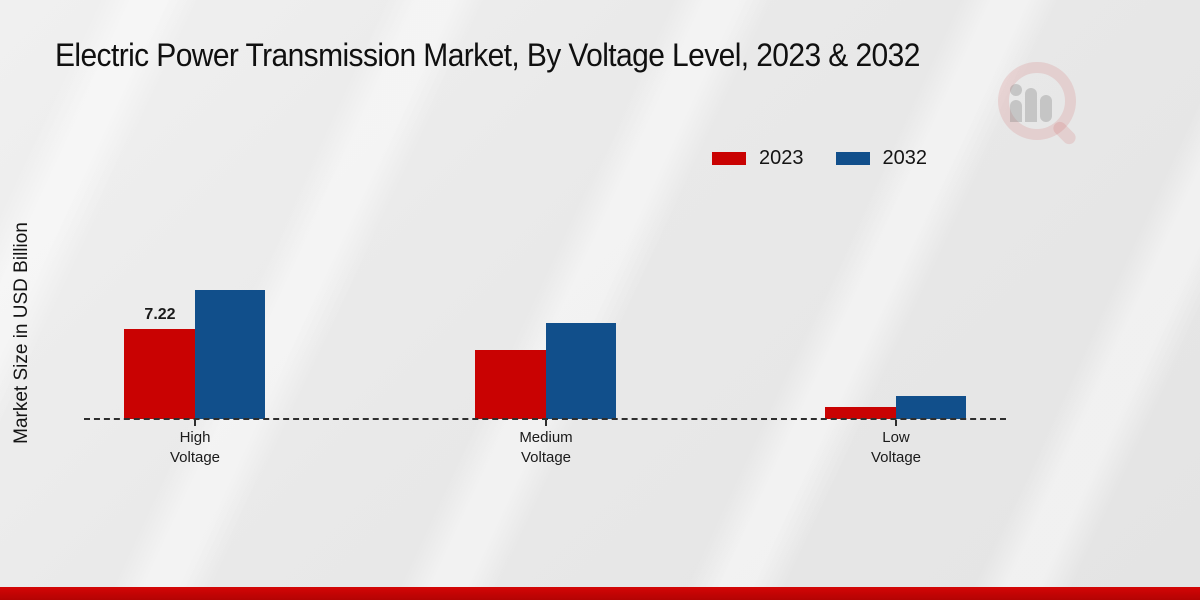 This screenshot has width=1200, height=600. What do you see at coordinates (230, 354) in the screenshot?
I see `bar-2032-high-voltage` at bounding box center [230, 354].